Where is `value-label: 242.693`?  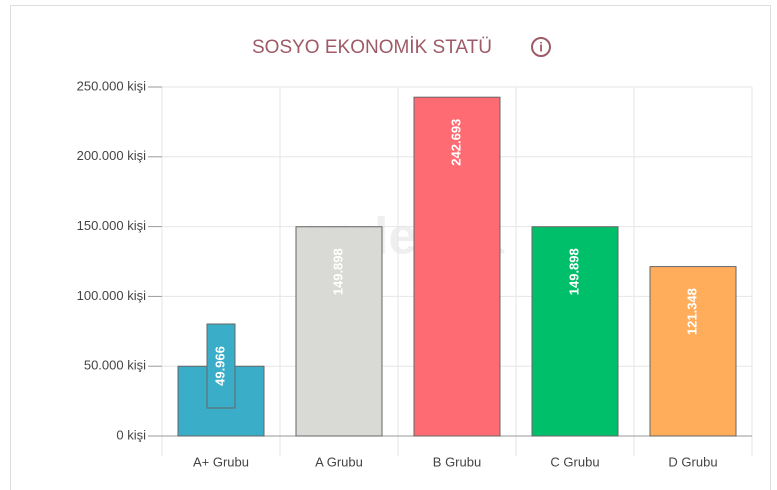 value-label: 242.693 is located at coordinates (455, 142).